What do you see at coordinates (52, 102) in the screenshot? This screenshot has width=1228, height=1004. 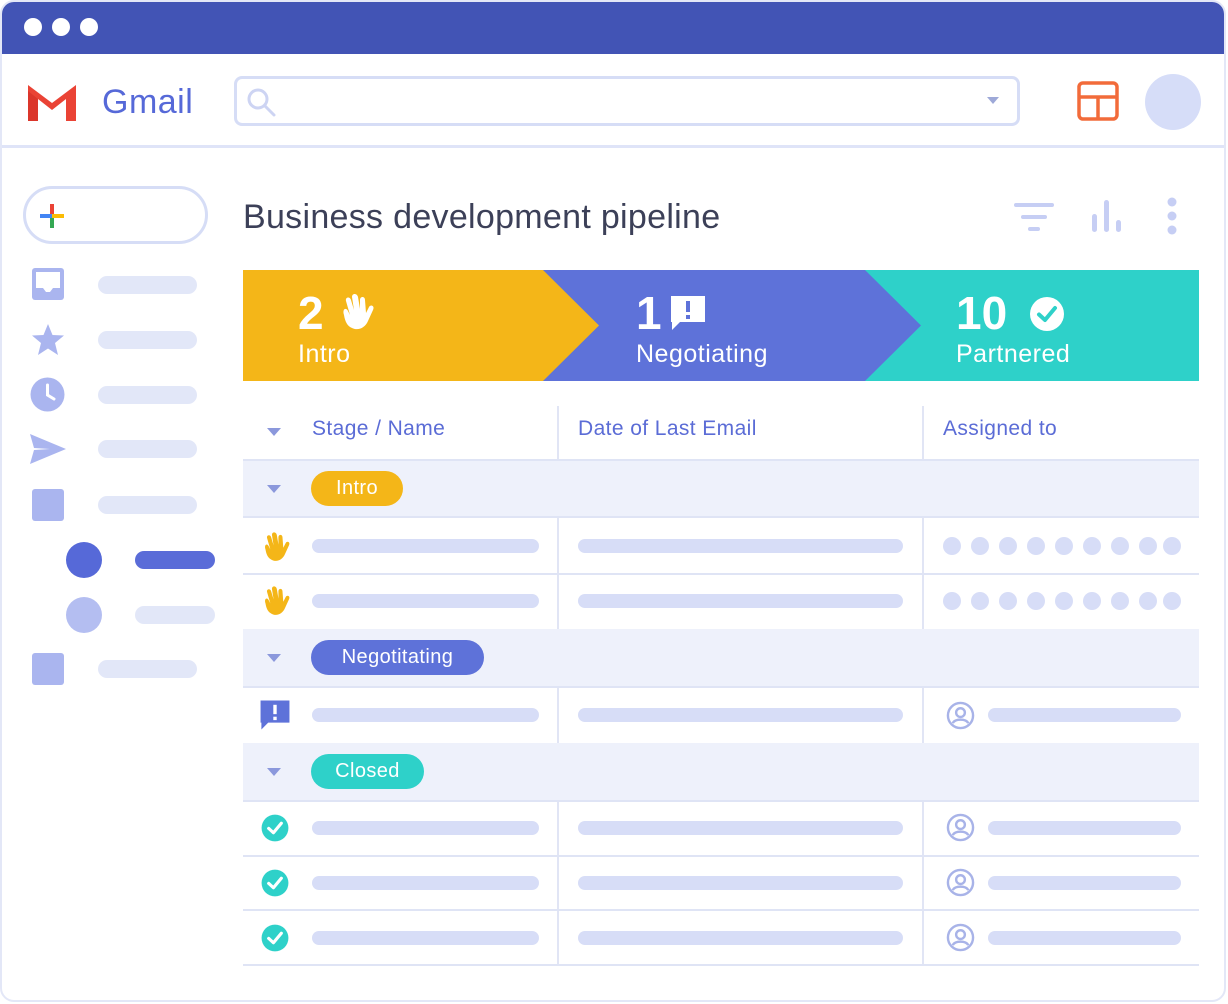 I see `gmail-logo-icon` at bounding box center [52, 102].